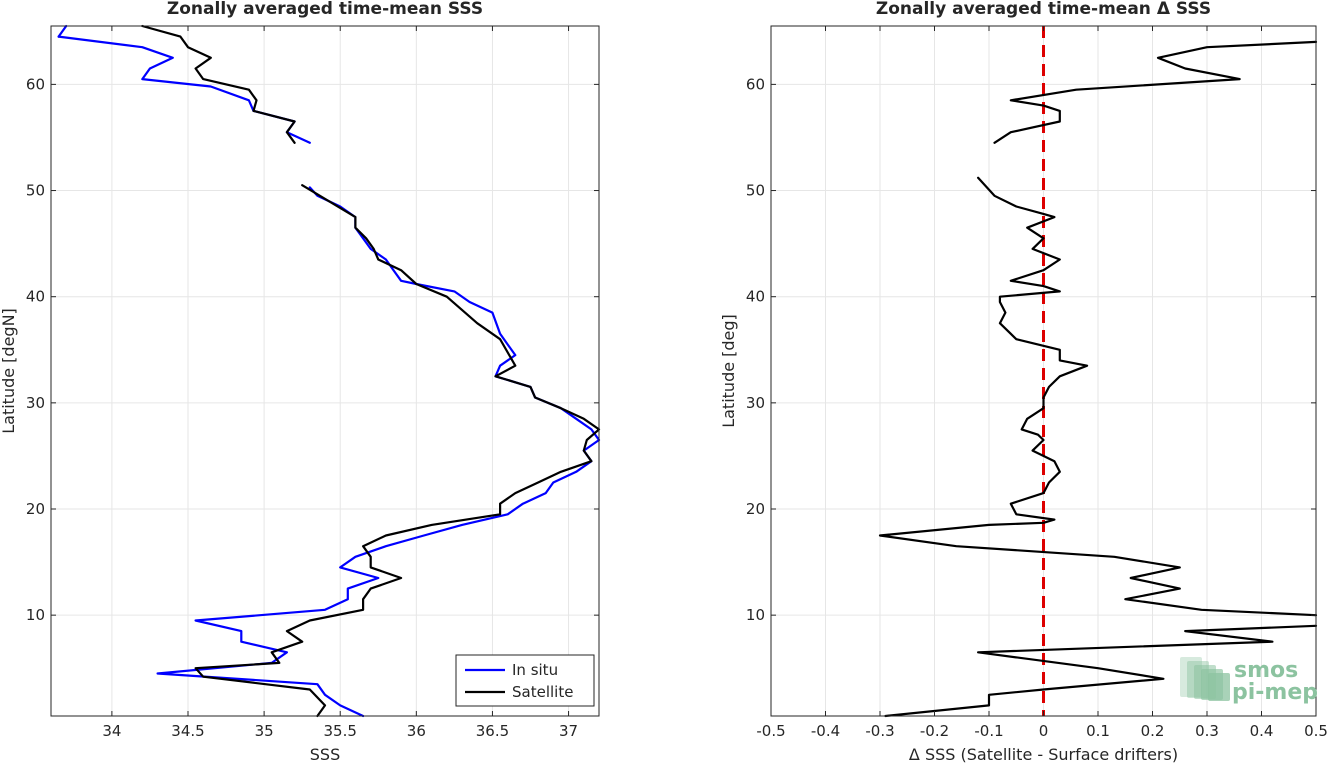  Describe the element at coordinates (1316, 731) in the screenshot. I see `x-tick-label: 0.5` at that location.